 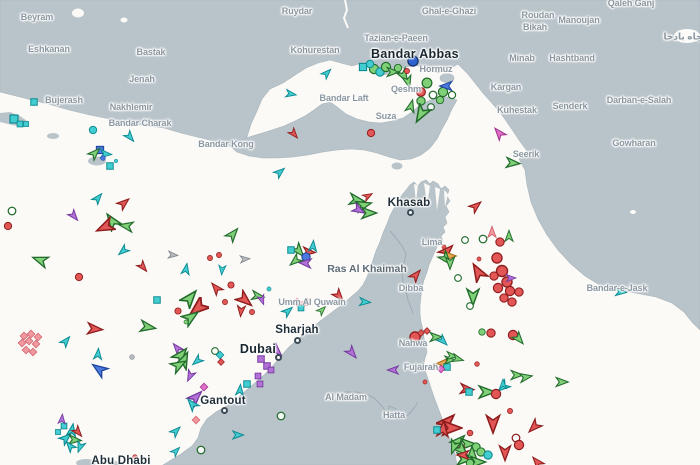 I want to click on ship-marker-dot-teal, so click(x=269, y=289).